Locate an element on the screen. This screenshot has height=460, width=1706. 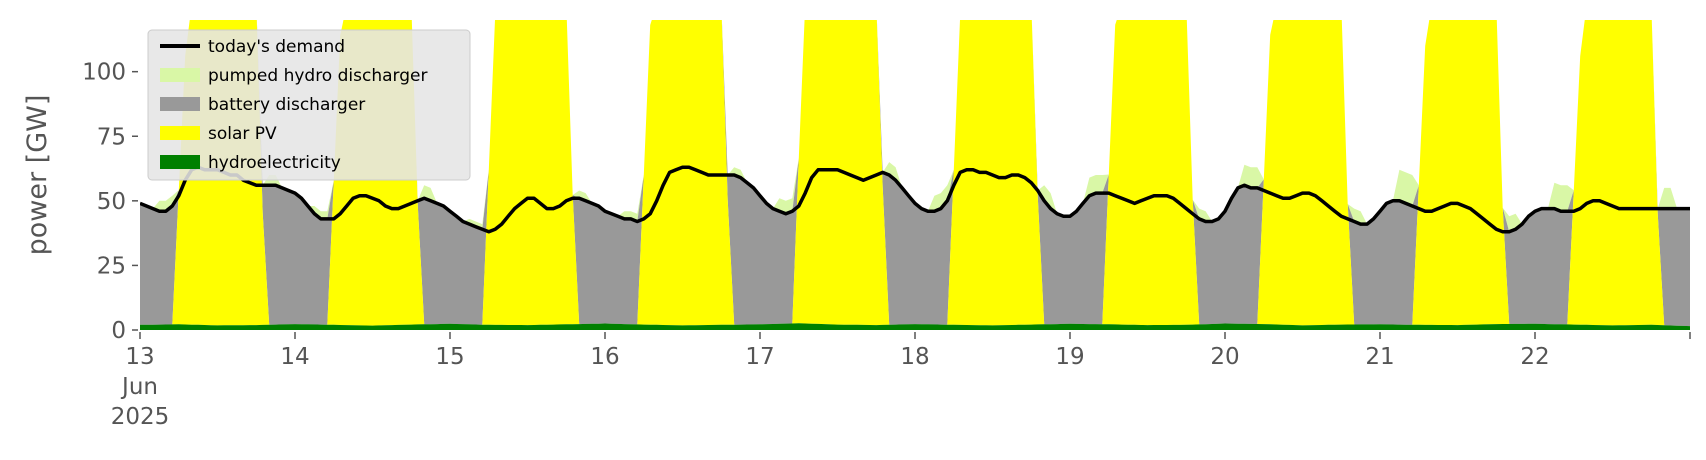
x-tick-label: 22 is located at coordinates (1534, 357).